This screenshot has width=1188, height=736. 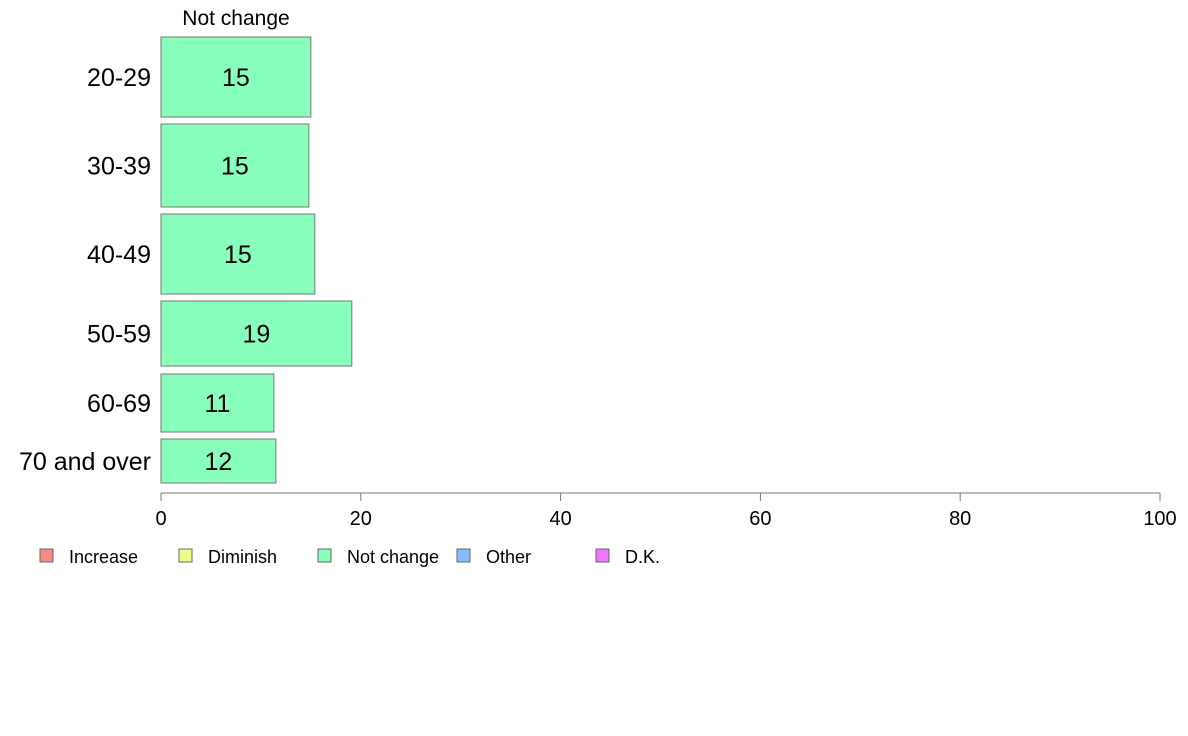 What do you see at coordinates (85, 462) in the screenshot?
I see `category-label: 70 and over` at bounding box center [85, 462].